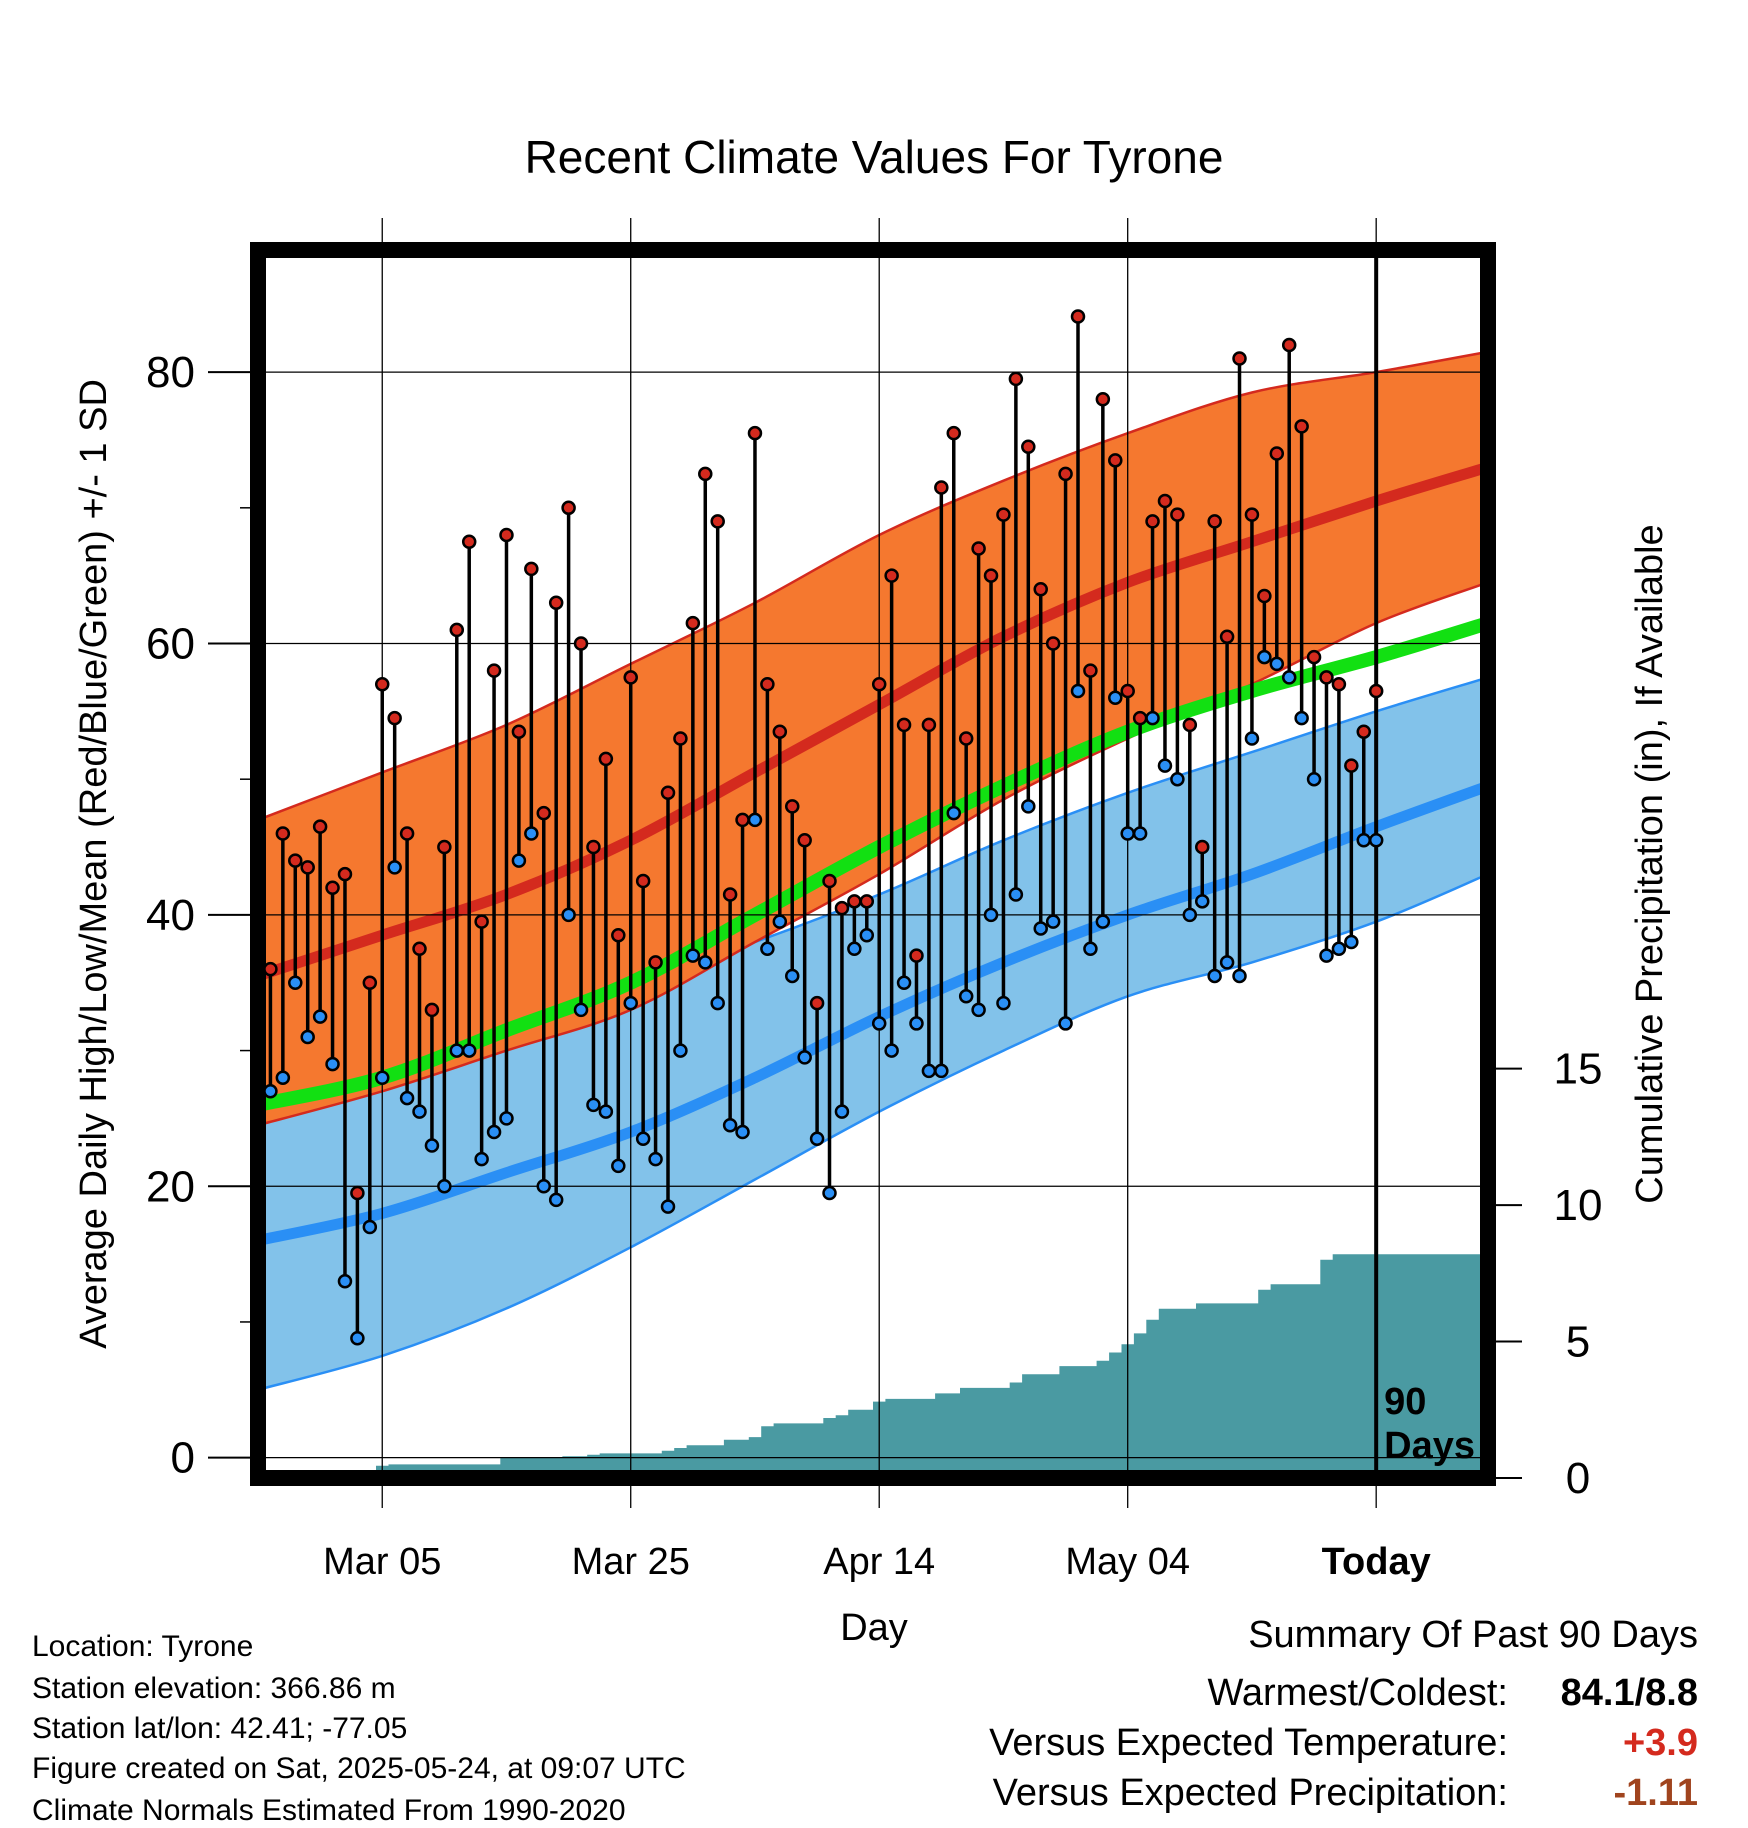 This screenshot has width=1748, height=1828. What do you see at coordinates (874, 1628) in the screenshot?
I see `x-axis-label: Day` at bounding box center [874, 1628].